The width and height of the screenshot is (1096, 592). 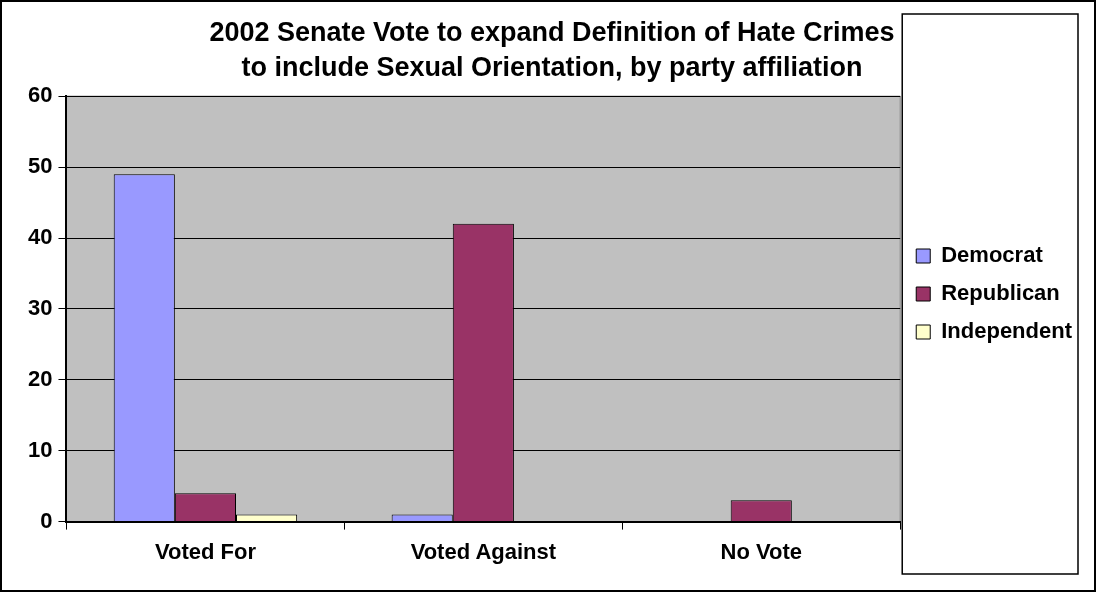 I want to click on legend-label: Independent, so click(x=1007, y=331).